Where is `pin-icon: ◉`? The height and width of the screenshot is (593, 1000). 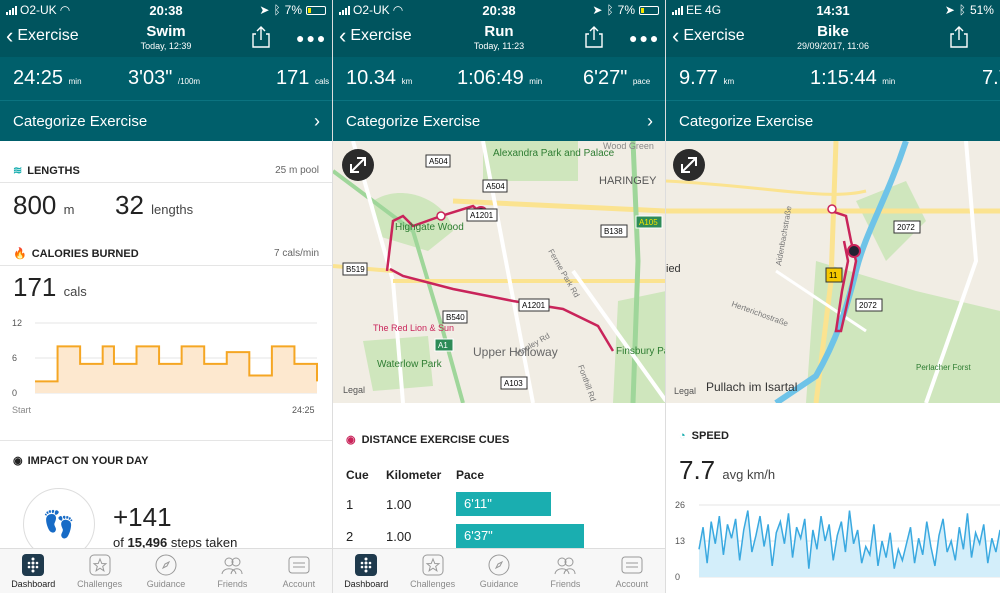
pin-icon: ◉ is located at coordinates (351, 440).